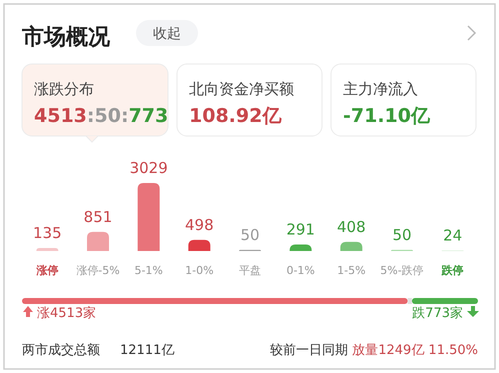  What do you see at coordinates (98, 270) in the screenshot?
I see `x-tick-label: 涨停-5%` at bounding box center [98, 270].